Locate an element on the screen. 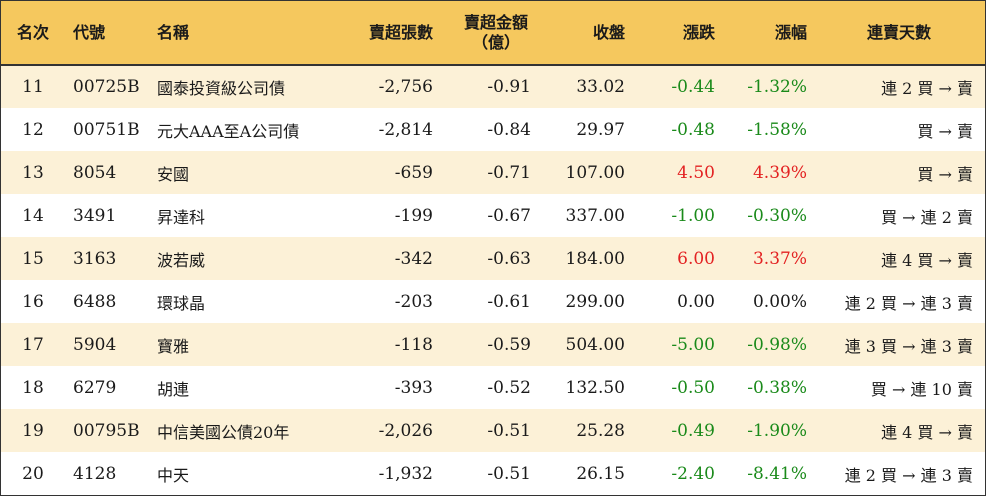 The width and height of the screenshot is (986, 496). sell-amount-cell: -0.61 is located at coordinates (509, 301).